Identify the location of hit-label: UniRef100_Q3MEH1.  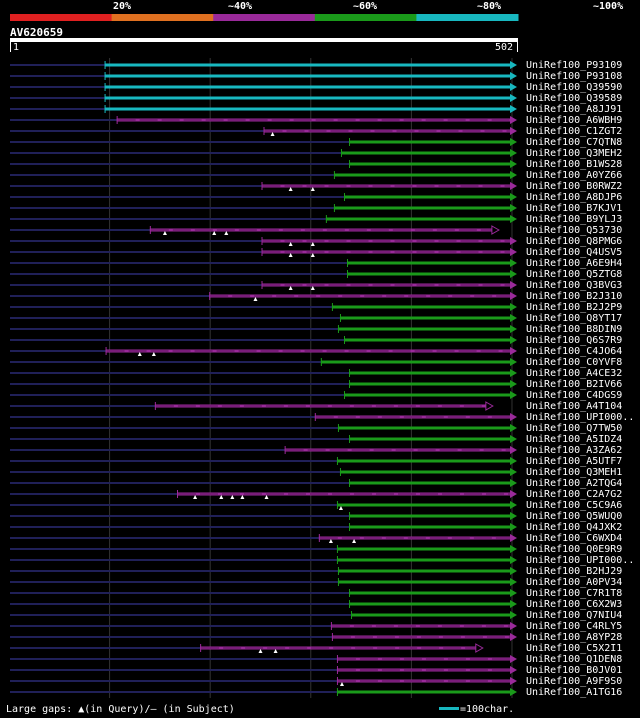
(574, 472).